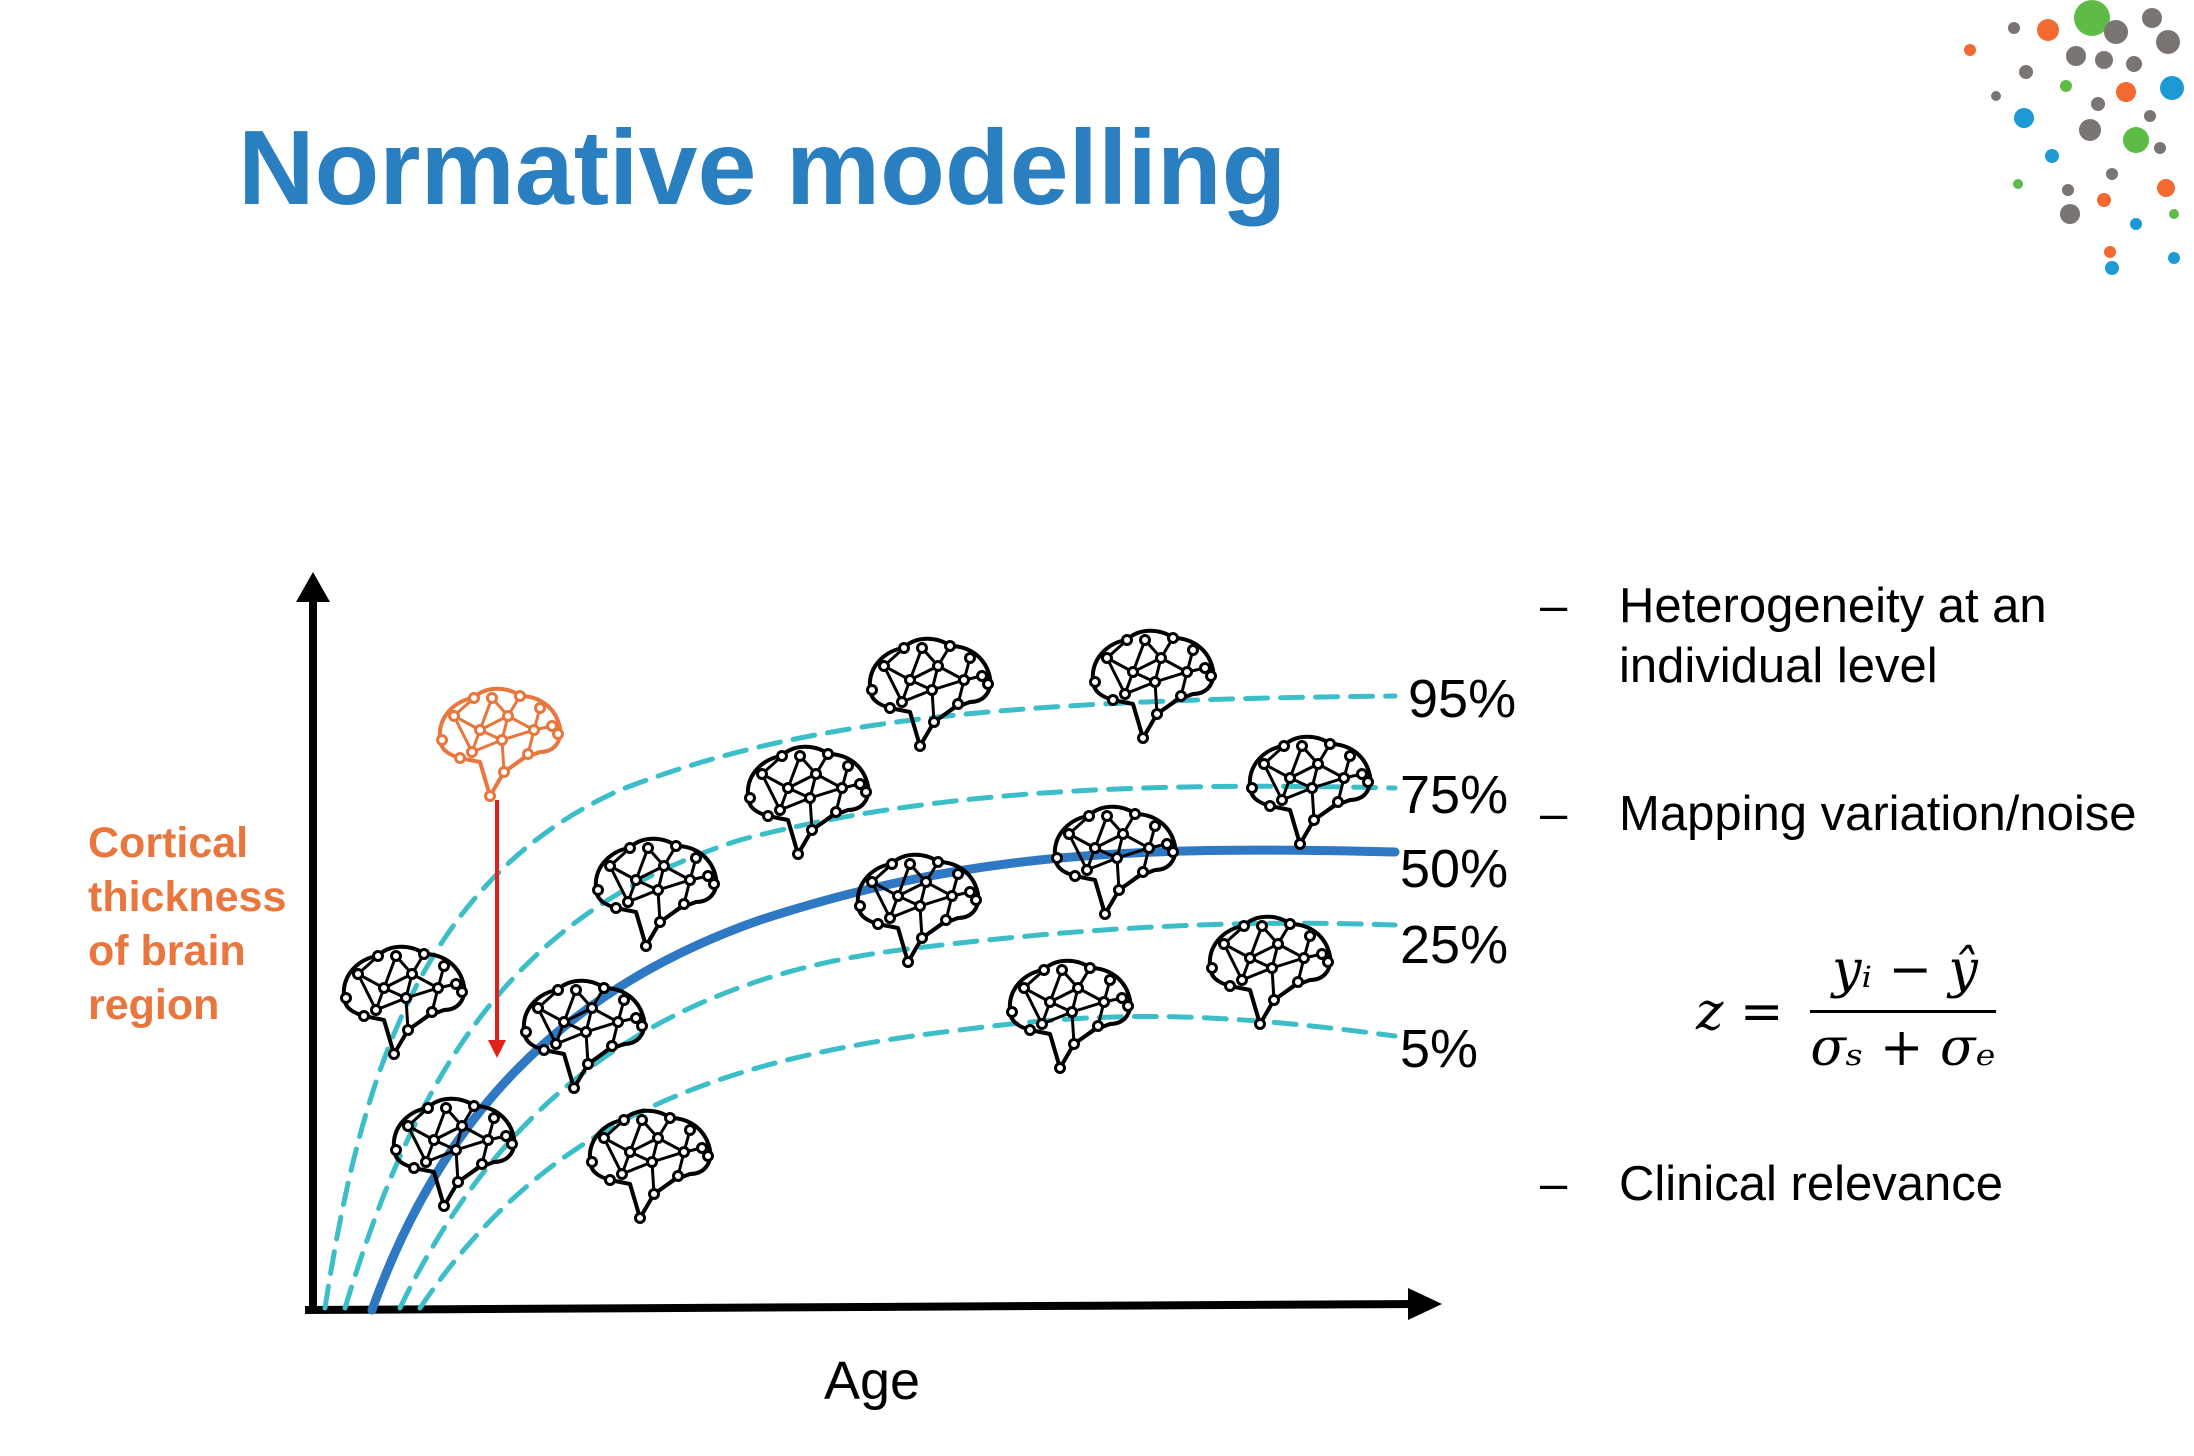  Describe the element at coordinates (1833, 606) in the screenshot. I see `bullet-text-line: Heterogeneity at an` at that location.